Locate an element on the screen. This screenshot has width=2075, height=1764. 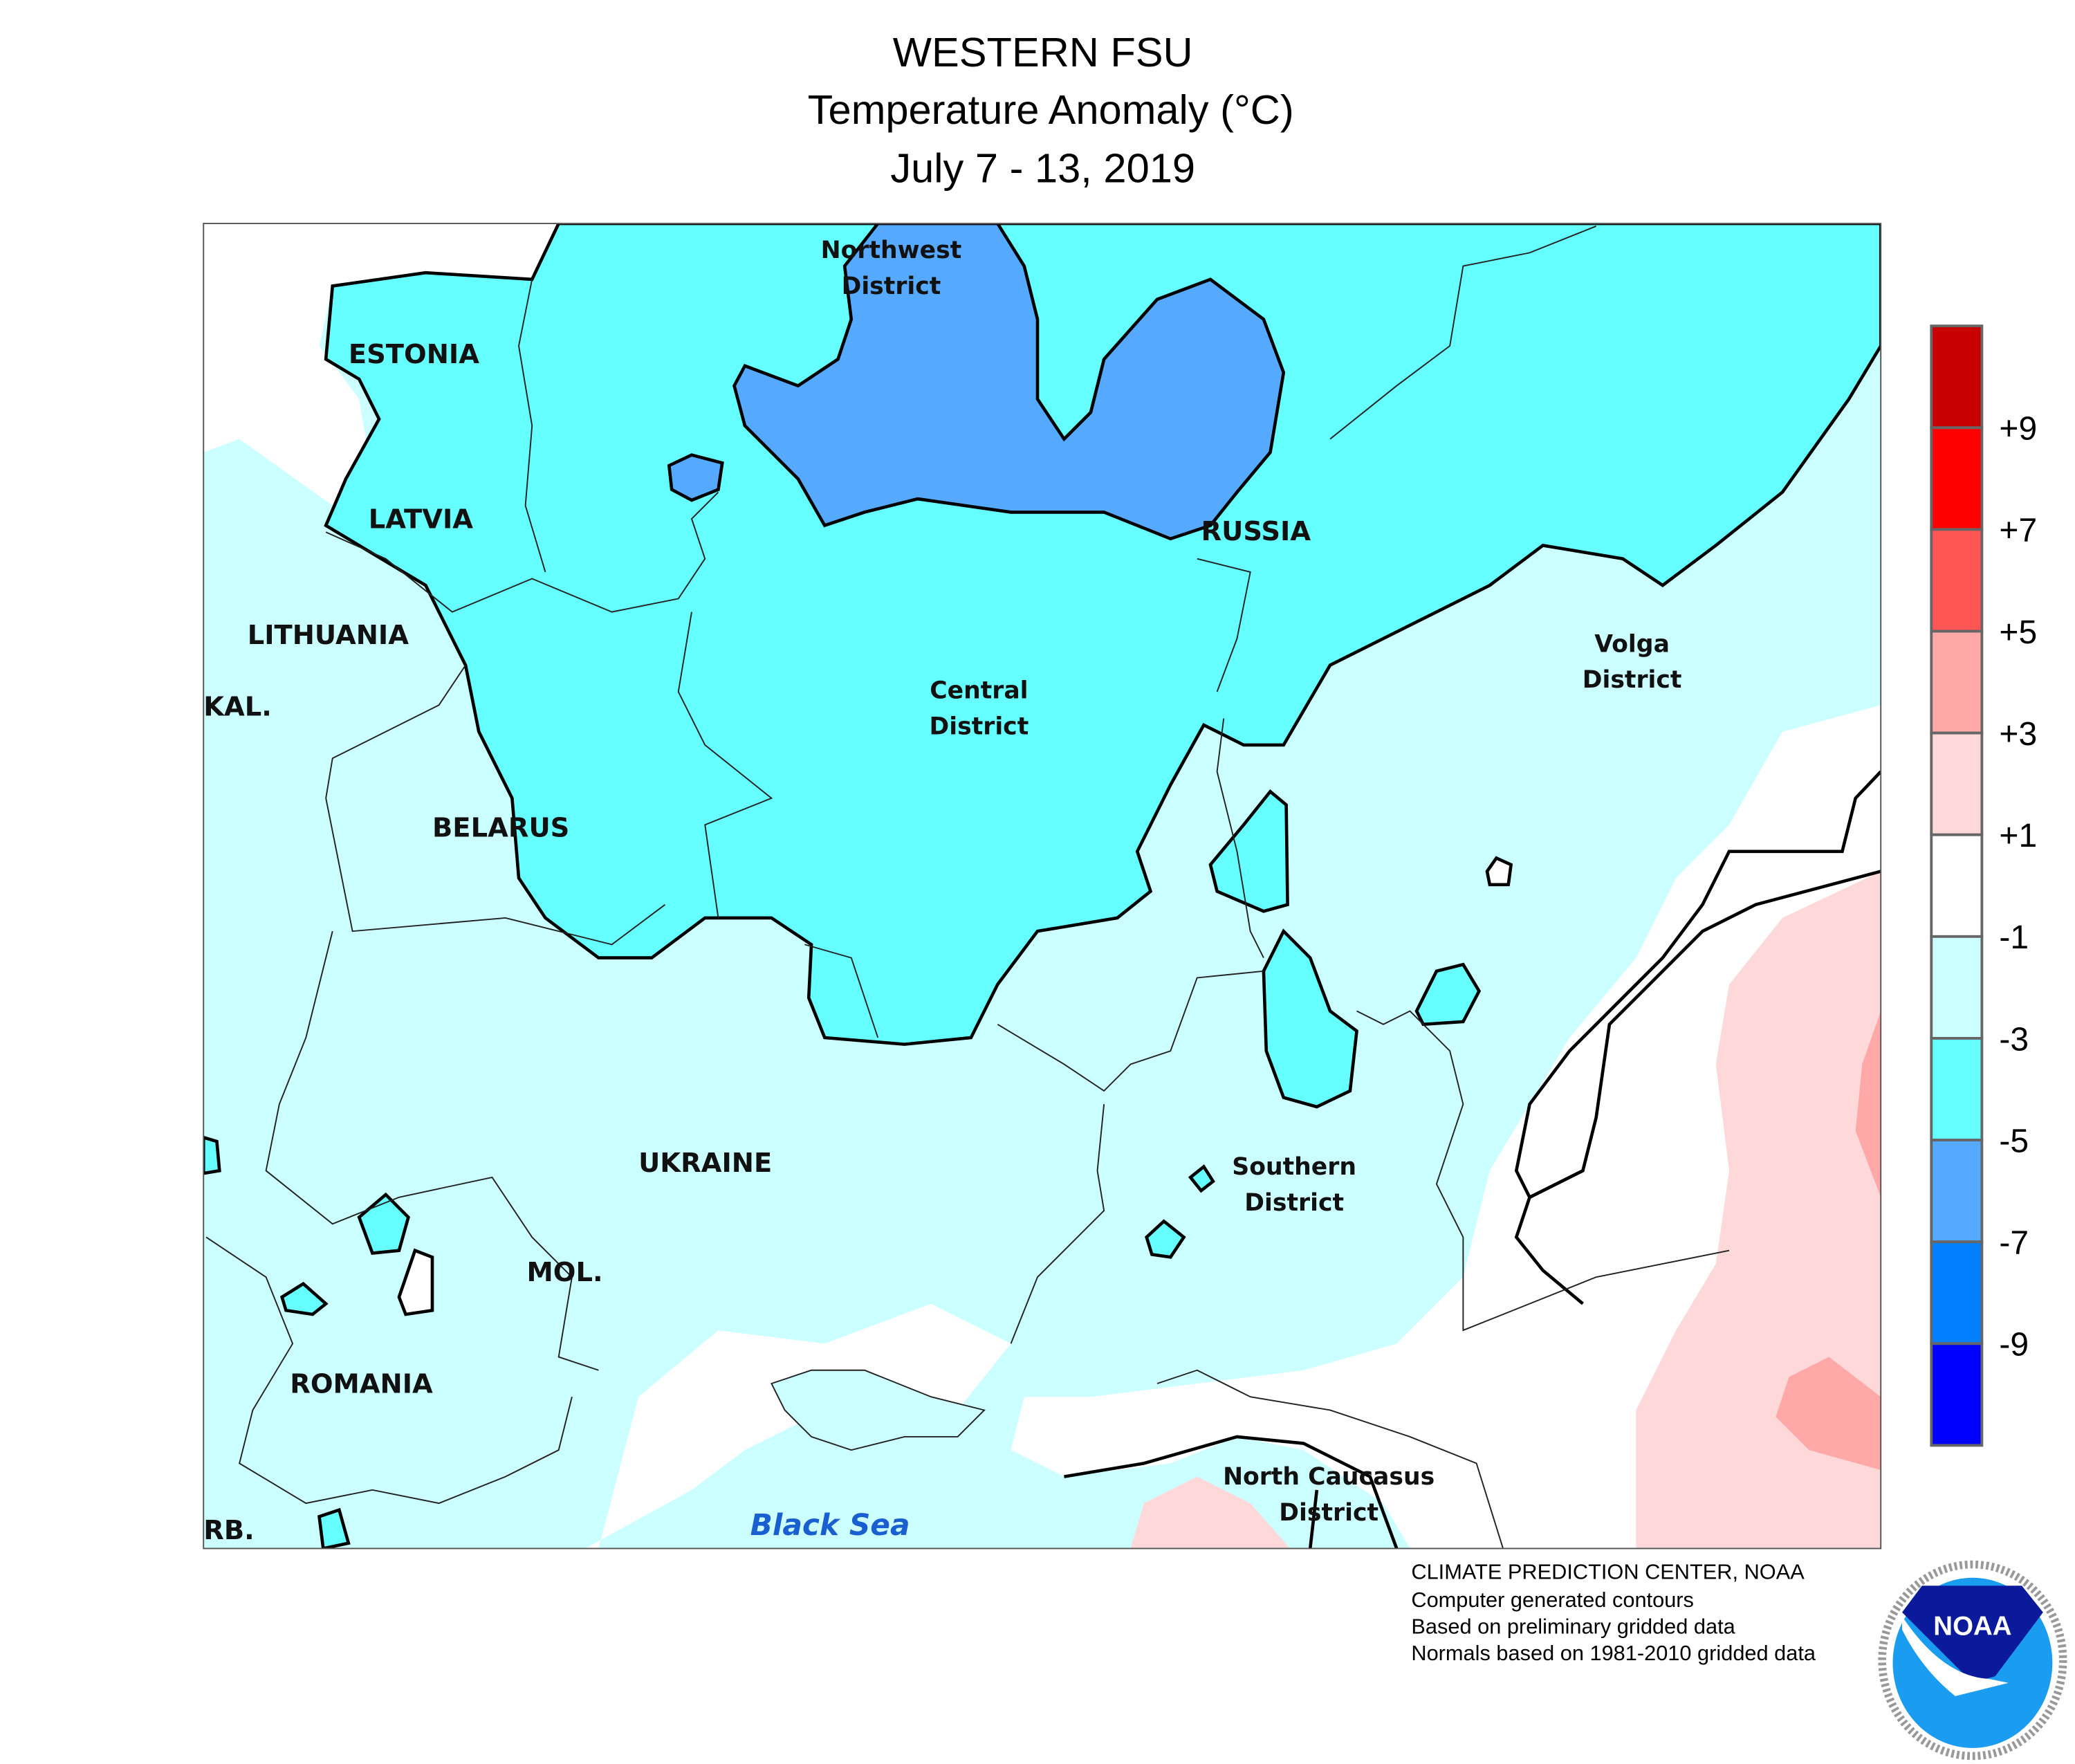
anomaly-blob-neutral is located at coordinates (1499, 871).